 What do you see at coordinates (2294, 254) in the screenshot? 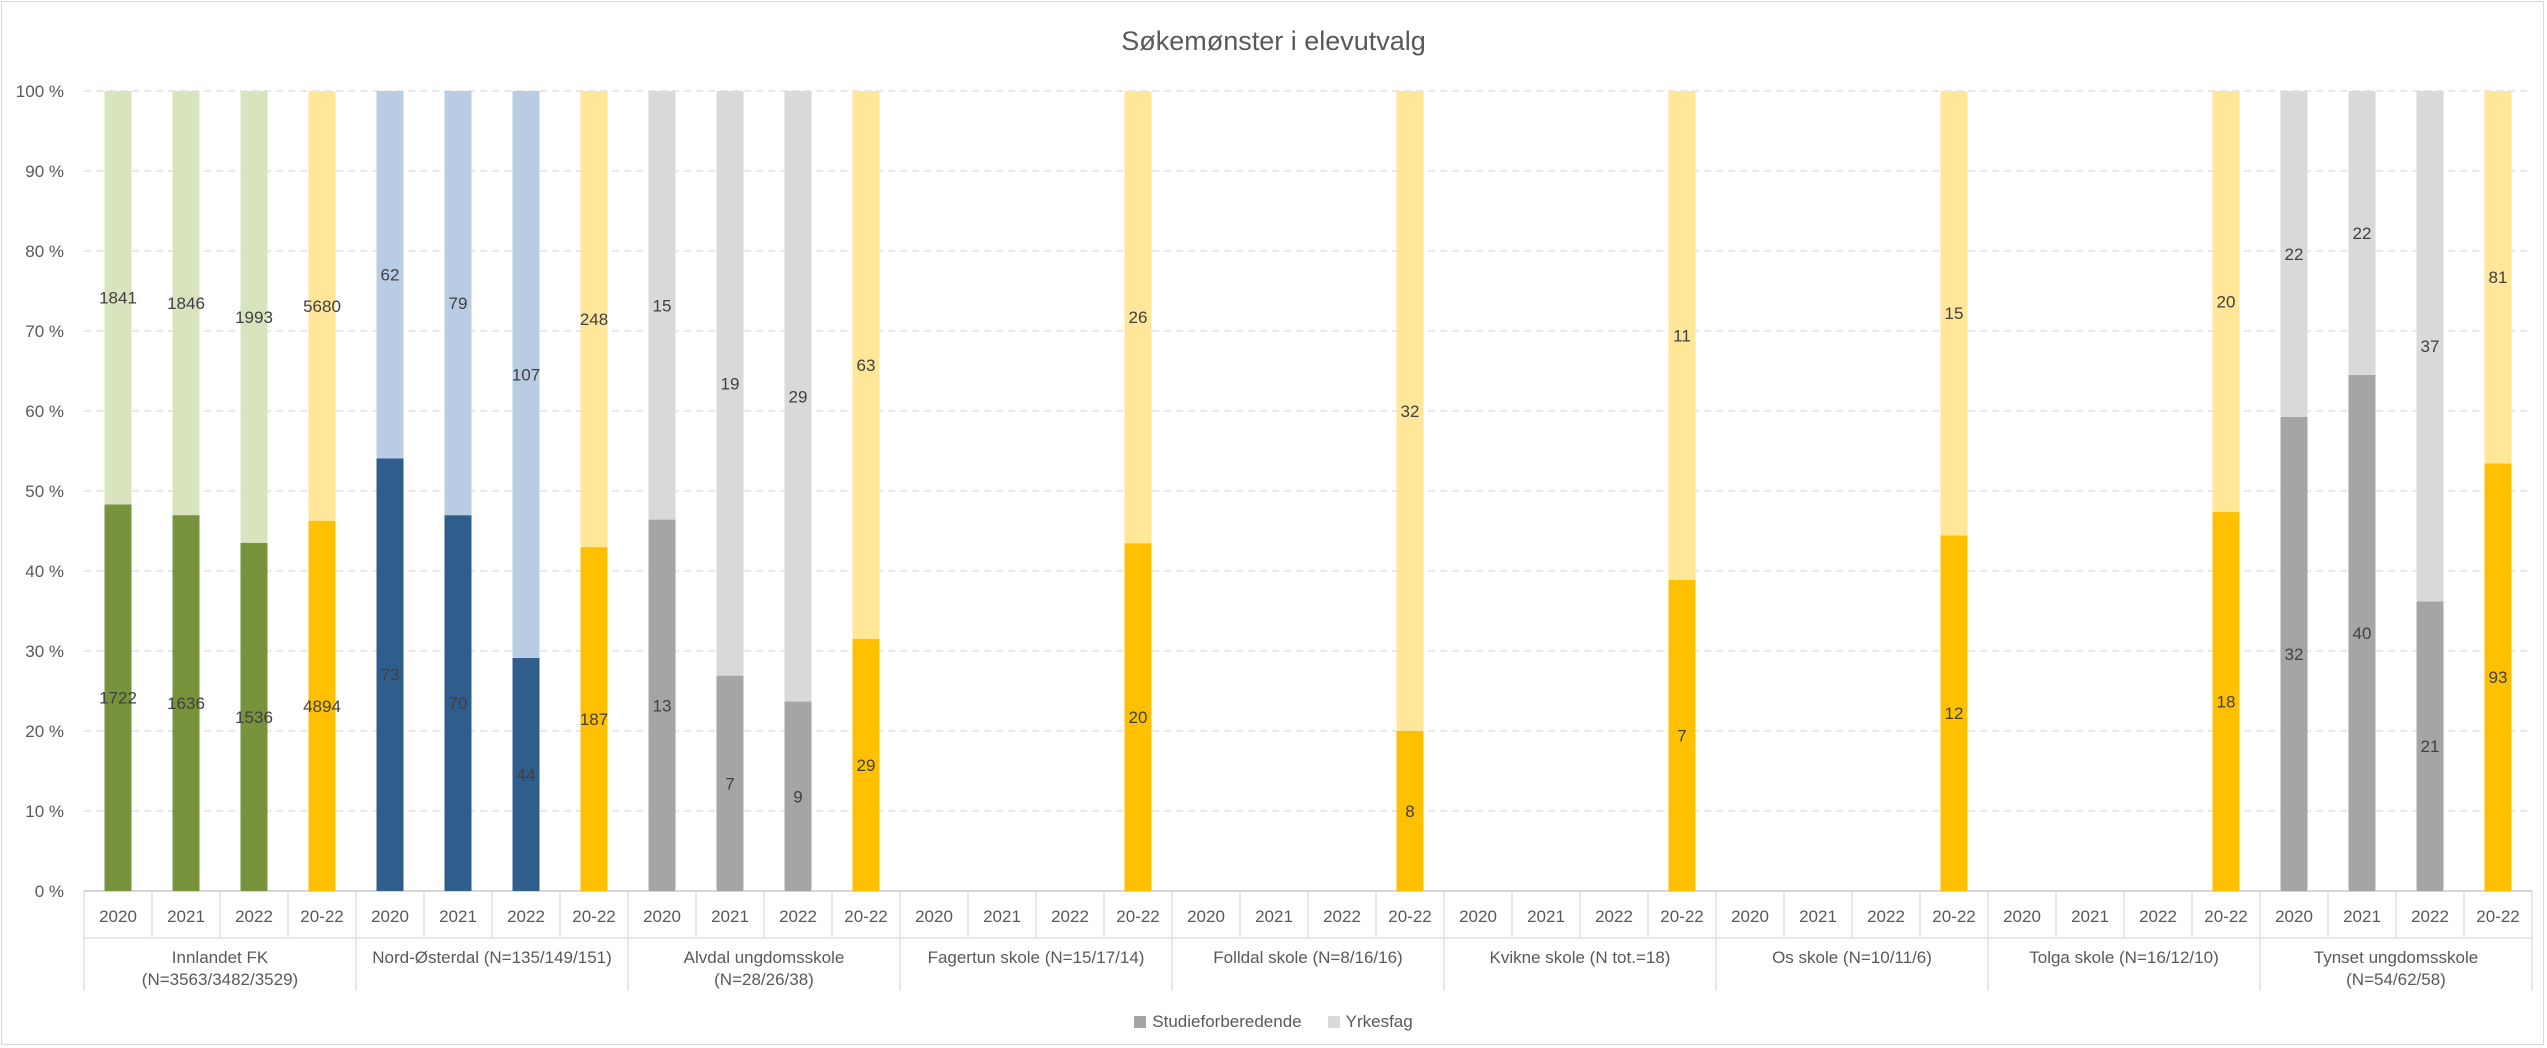
I see `data-label-yrkesfag: 22` at bounding box center [2294, 254].